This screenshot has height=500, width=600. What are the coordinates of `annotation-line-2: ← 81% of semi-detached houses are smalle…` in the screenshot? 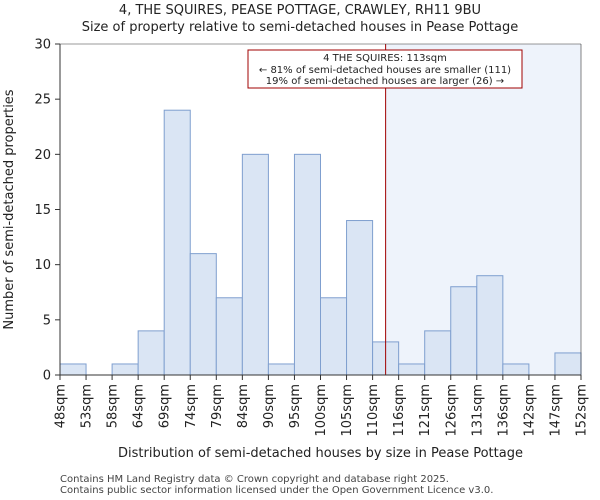 It's located at (385, 70).